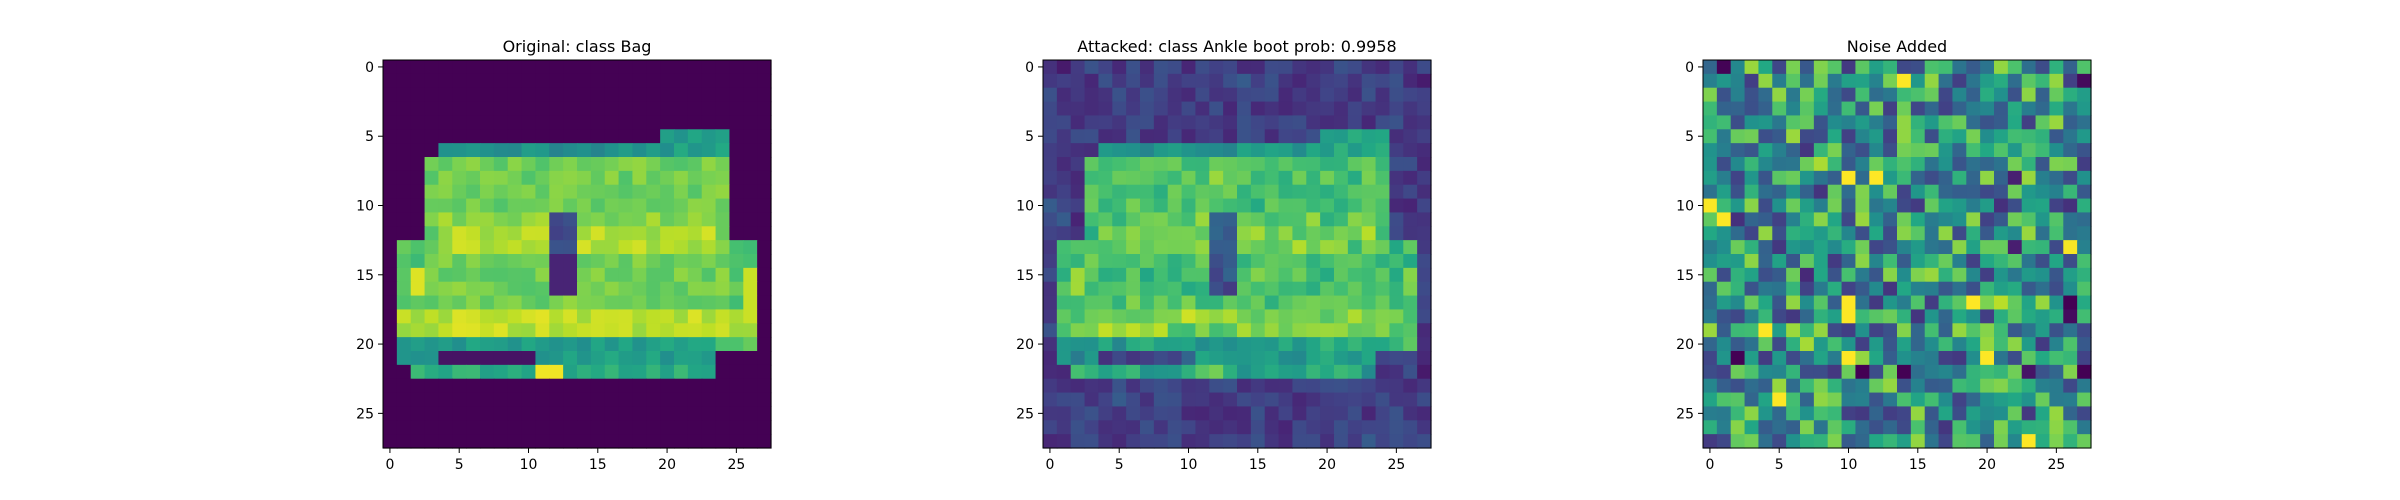 The width and height of the screenshot is (2400, 500). Describe the element at coordinates (365, 414) in the screenshot. I see `y-tick-label: 25` at that location.